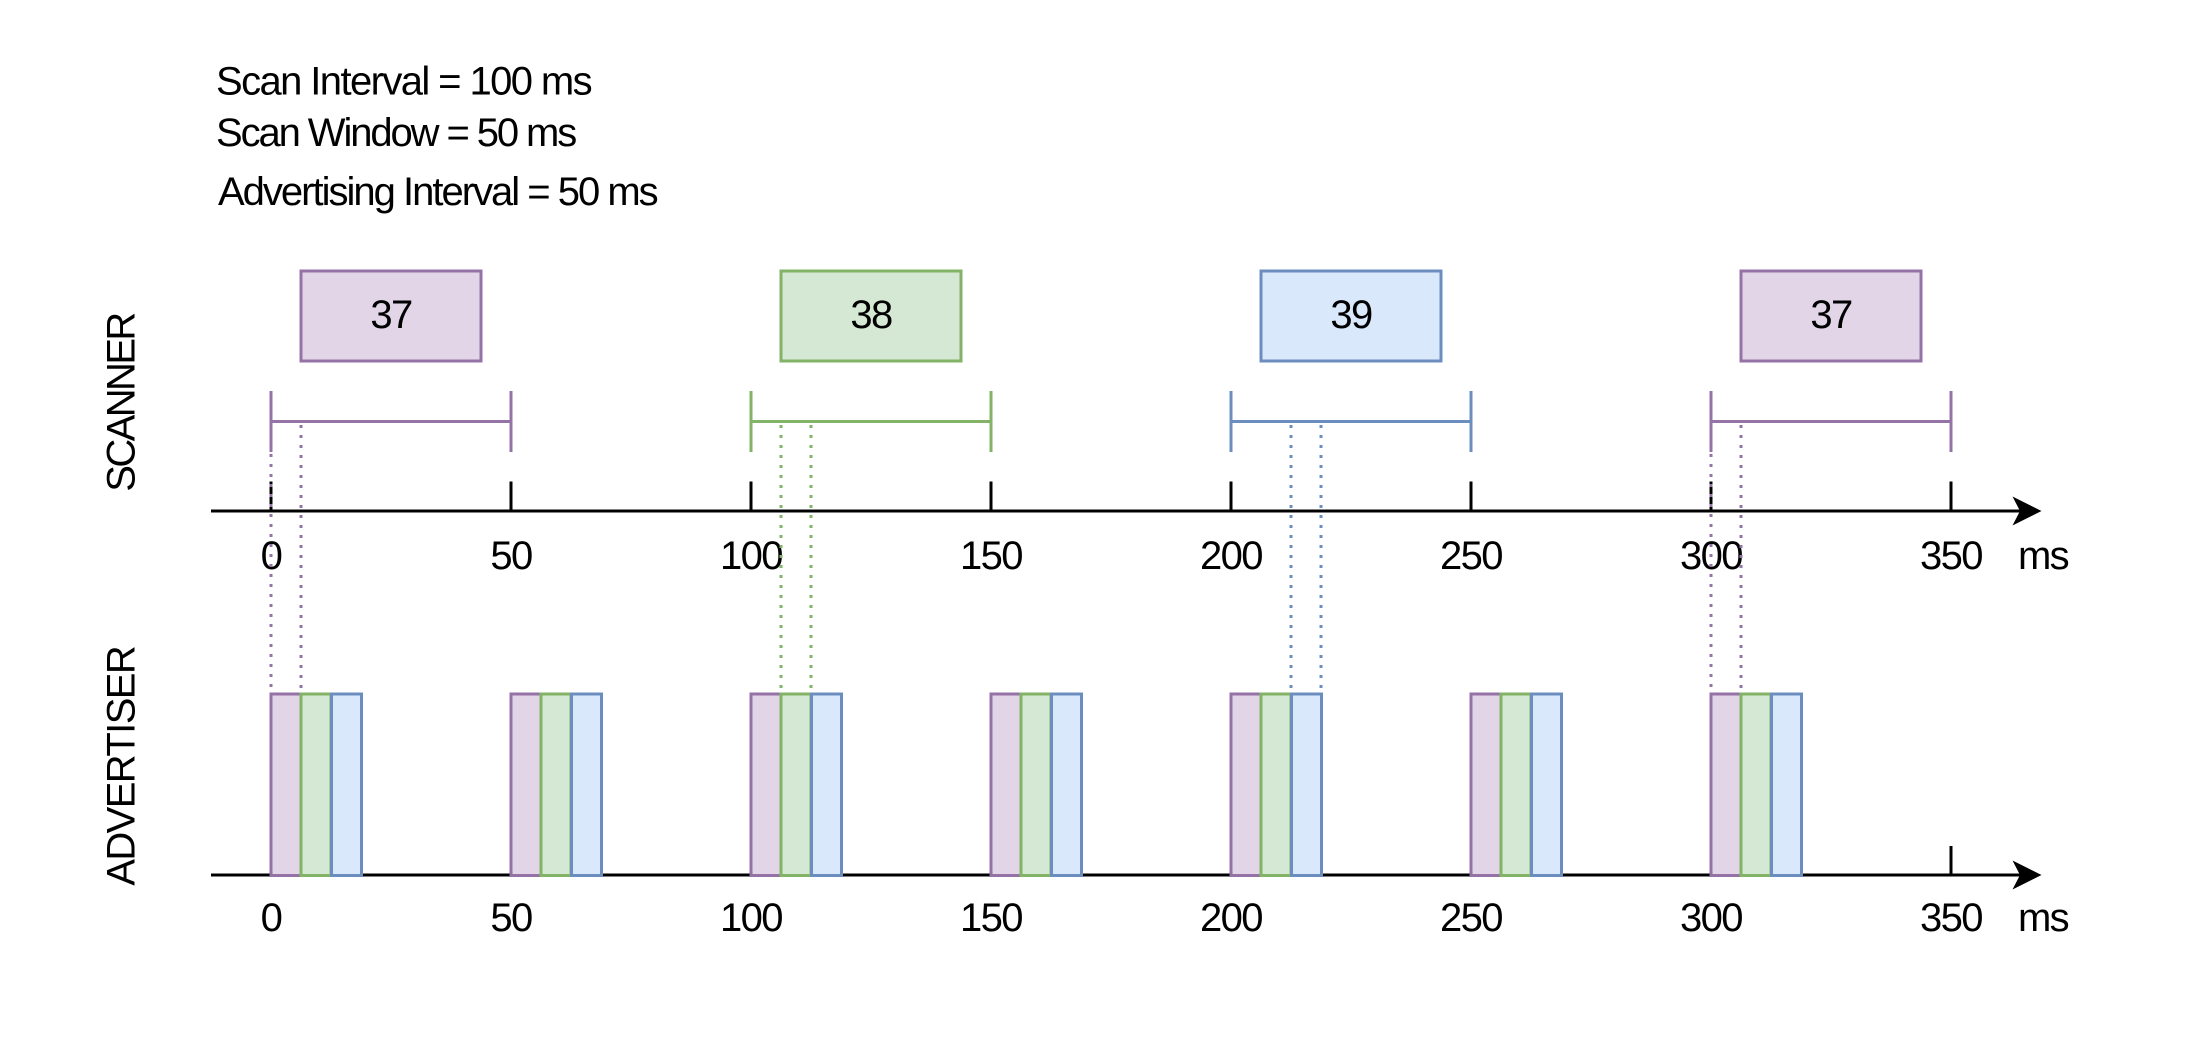 Image resolution: width=2190 pixels, height=1050 pixels. Describe the element at coordinates (122, 766) in the screenshot. I see `svg-text: ADVERTISER` at that location.